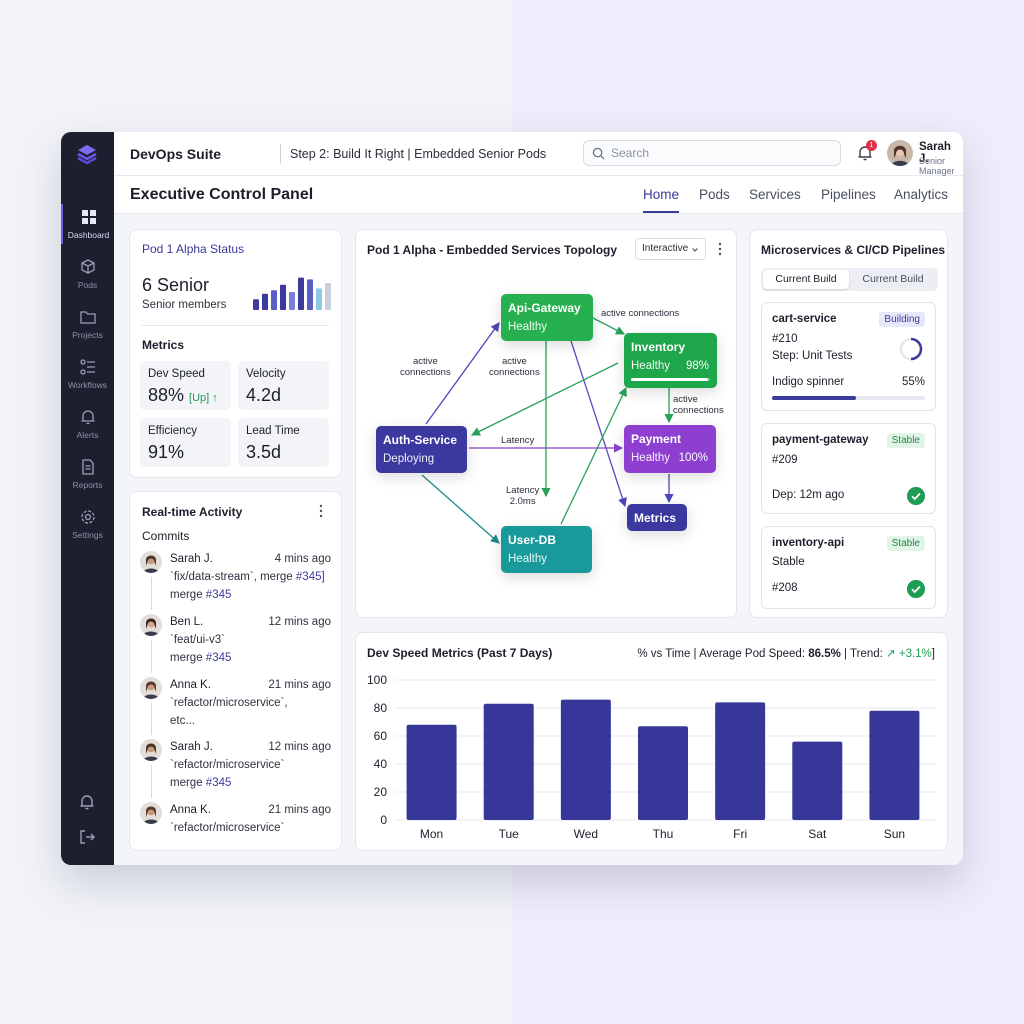  What do you see at coordinates (593, 455) in the screenshot?
I see `edge-userdb-to-inventory` at bounding box center [593, 455].